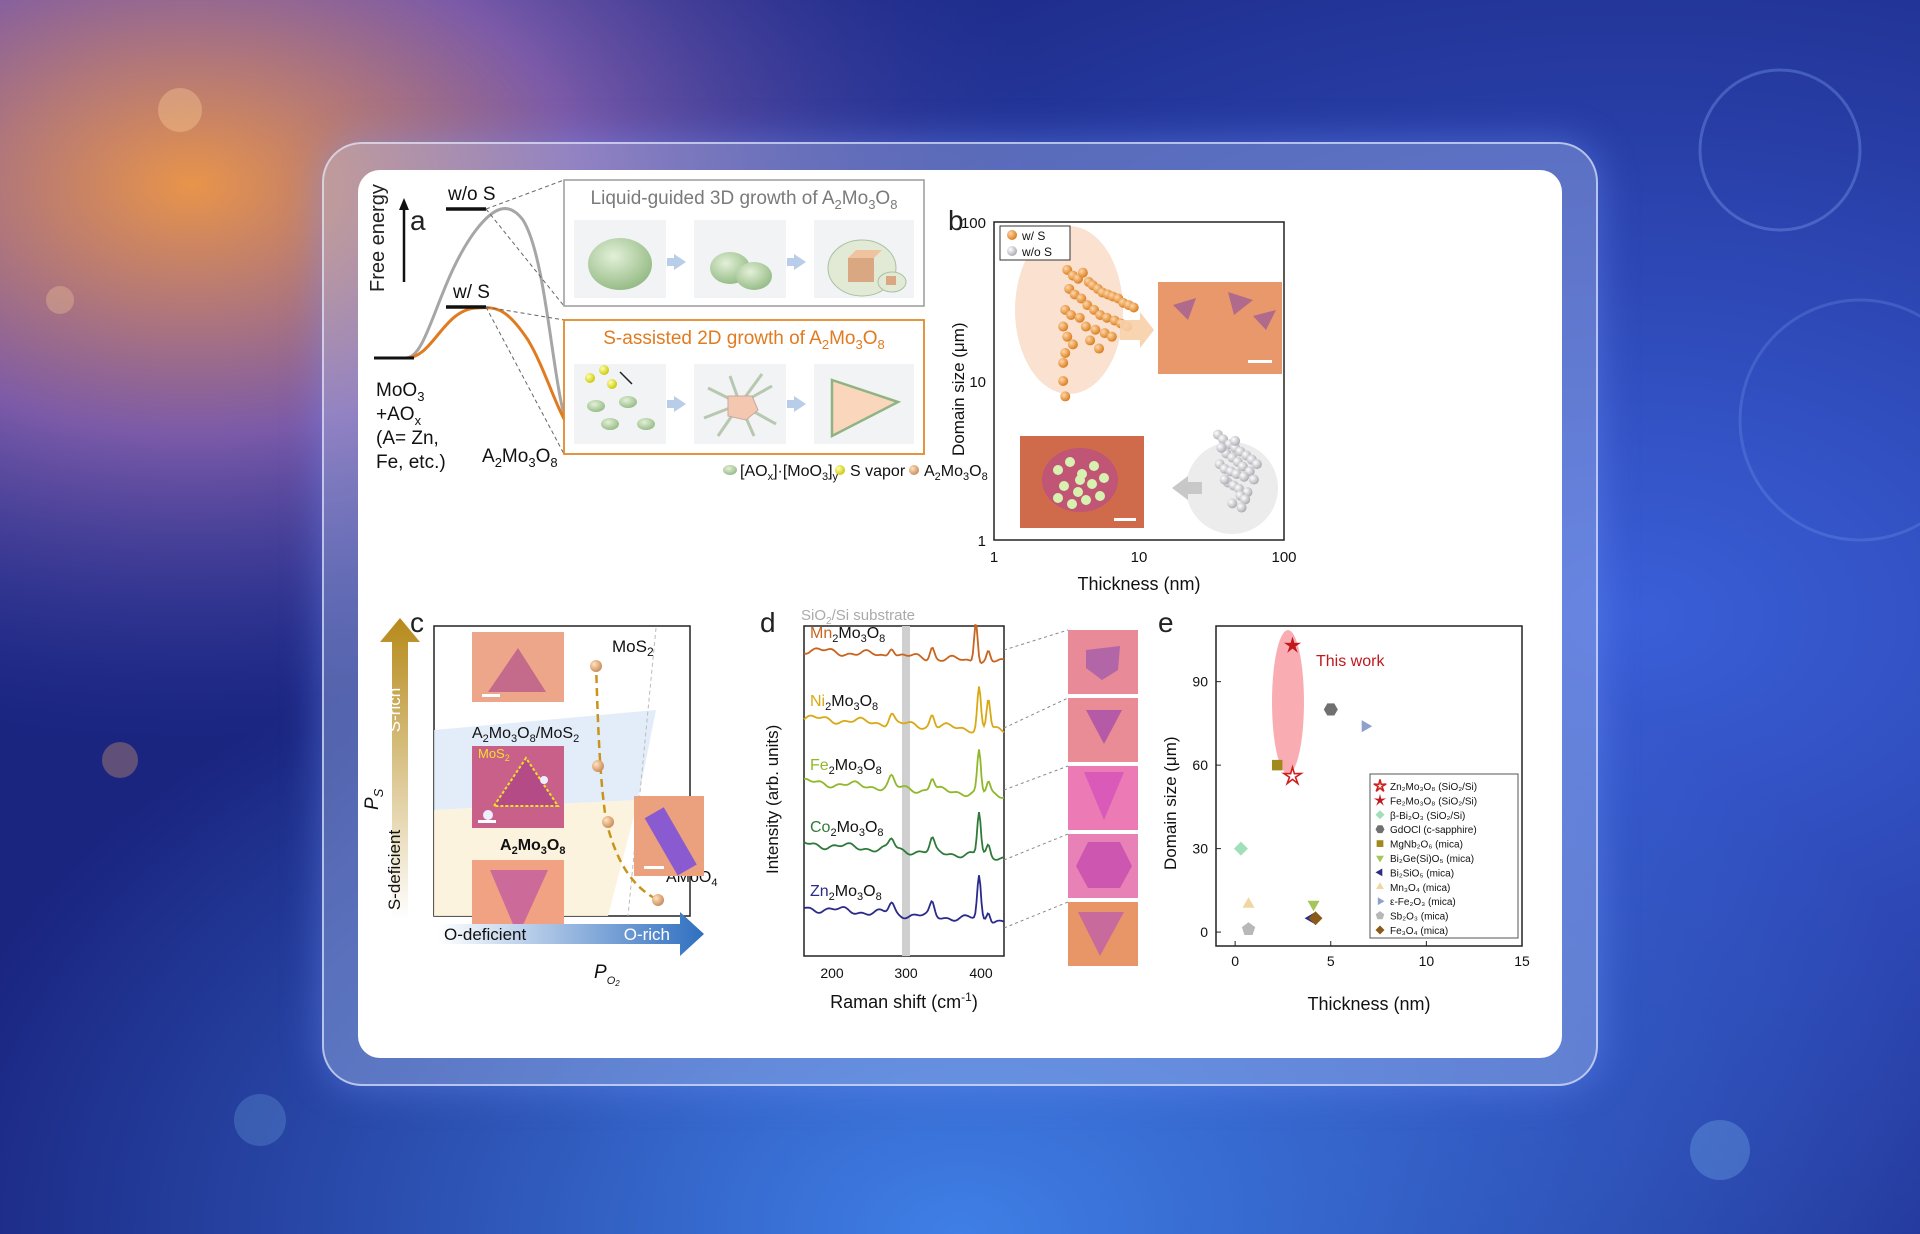 The image size is (1920, 1234). What do you see at coordinates (1419, 931) in the screenshot?
I see `plot-e-legend-label: Fe₃O₄ (mica)` at bounding box center [1419, 931].